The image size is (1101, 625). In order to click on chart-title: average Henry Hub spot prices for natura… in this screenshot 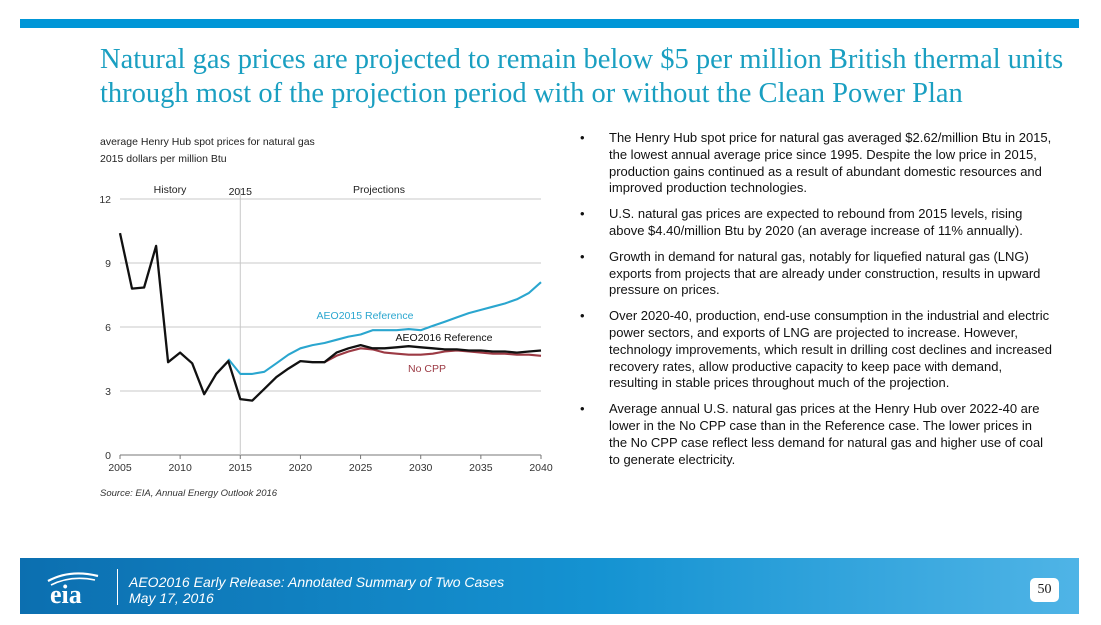, I will do `click(207, 142)`.